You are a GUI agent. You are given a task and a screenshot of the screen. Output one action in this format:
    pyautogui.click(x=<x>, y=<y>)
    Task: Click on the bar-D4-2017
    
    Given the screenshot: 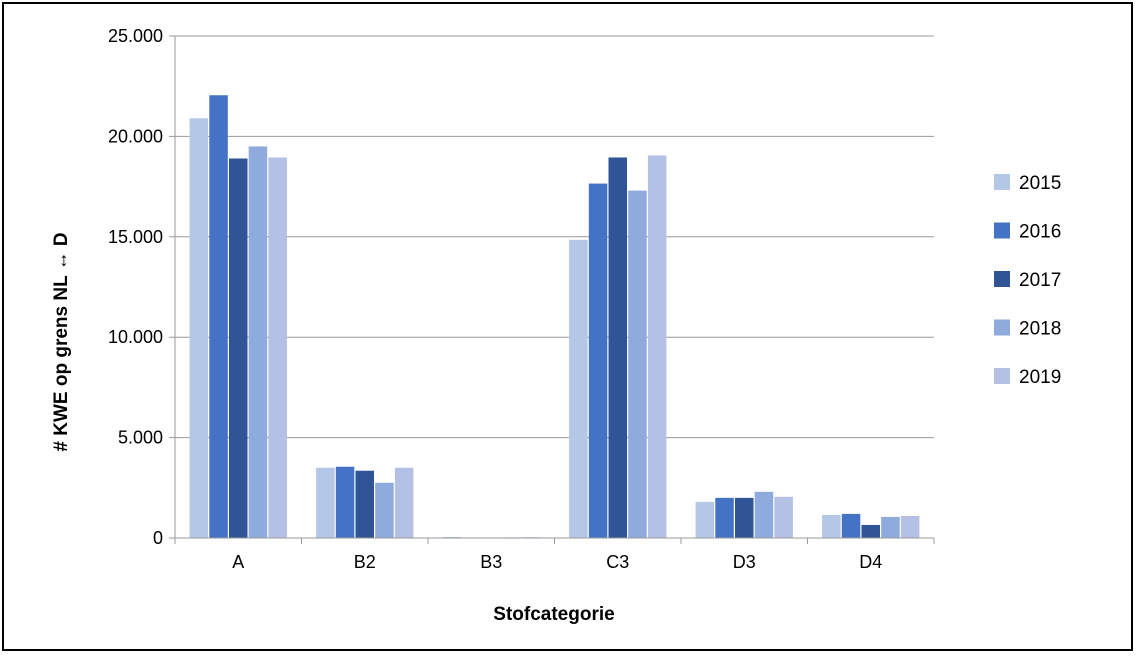 What is the action you would take?
    pyautogui.click(x=870, y=531)
    